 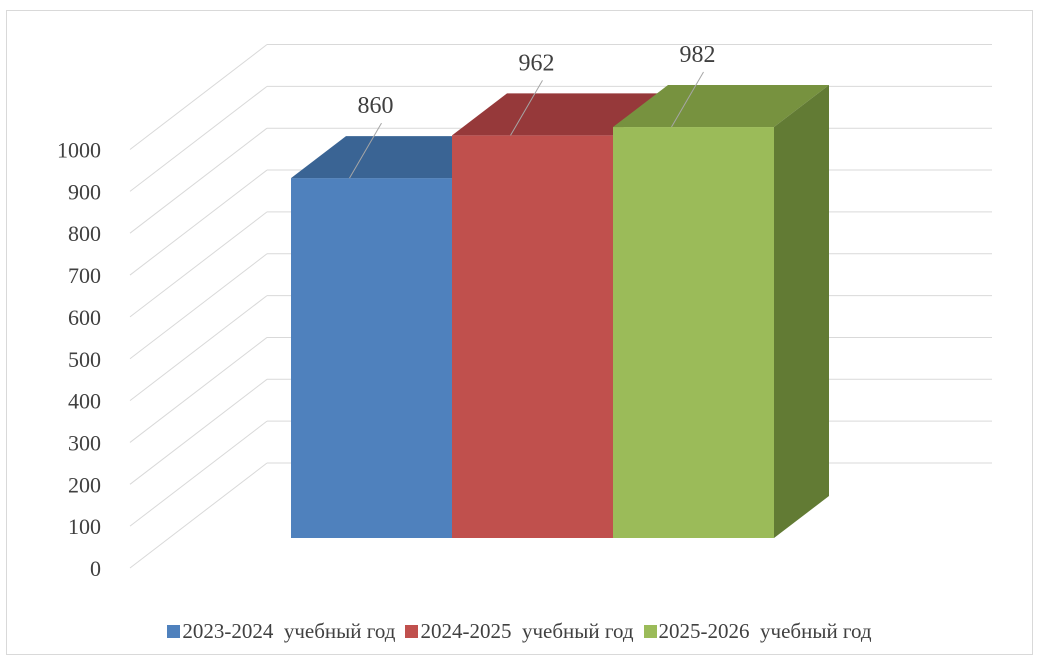 I want to click on y-tick-label-600: 600, so click(x=84, y=317).